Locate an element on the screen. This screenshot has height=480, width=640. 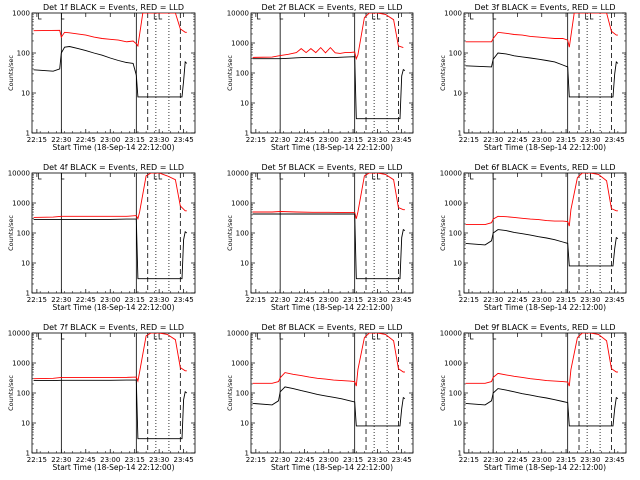
panel-title: Det 3f BLACK = Events, RED = LLD is located at coordinates (544, 7).